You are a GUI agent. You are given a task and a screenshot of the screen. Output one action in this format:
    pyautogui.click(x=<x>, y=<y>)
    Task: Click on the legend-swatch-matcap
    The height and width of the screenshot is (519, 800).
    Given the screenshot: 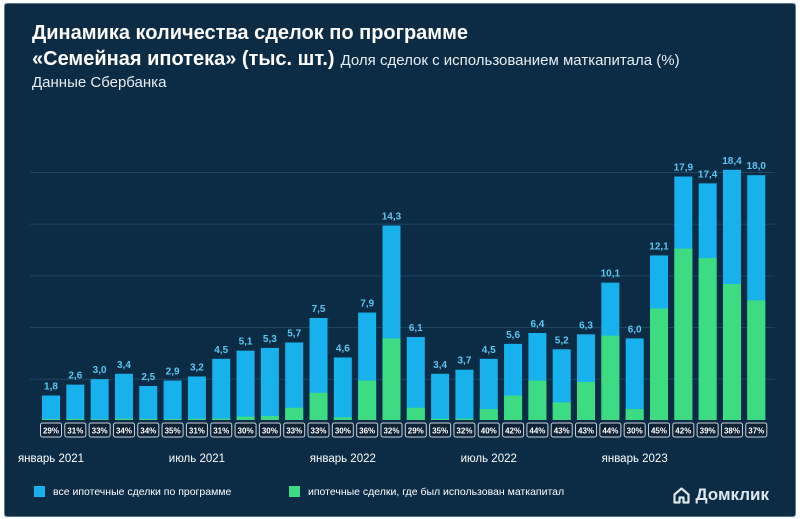 What is the action you would take?
    pyautogui.click(x=294, y=491)
    